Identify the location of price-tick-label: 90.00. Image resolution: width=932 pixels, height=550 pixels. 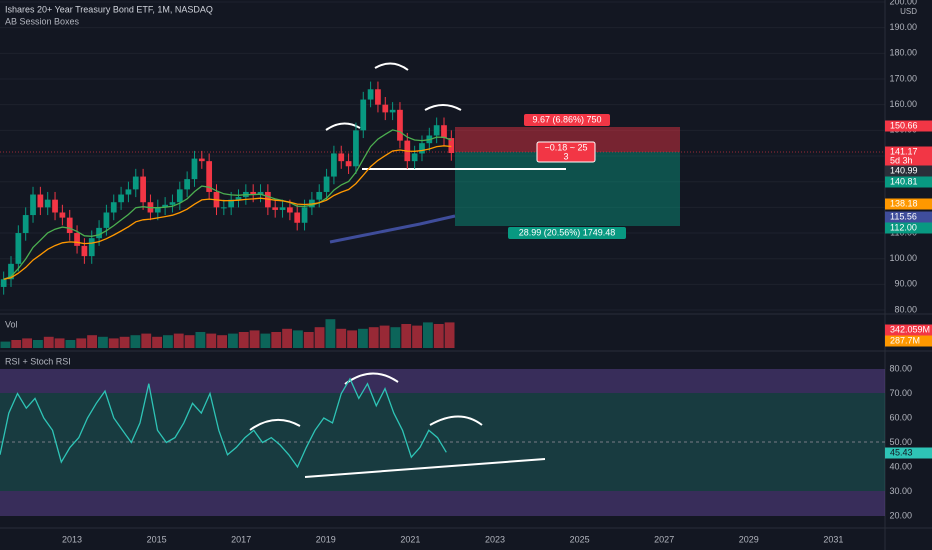
(905, 284).